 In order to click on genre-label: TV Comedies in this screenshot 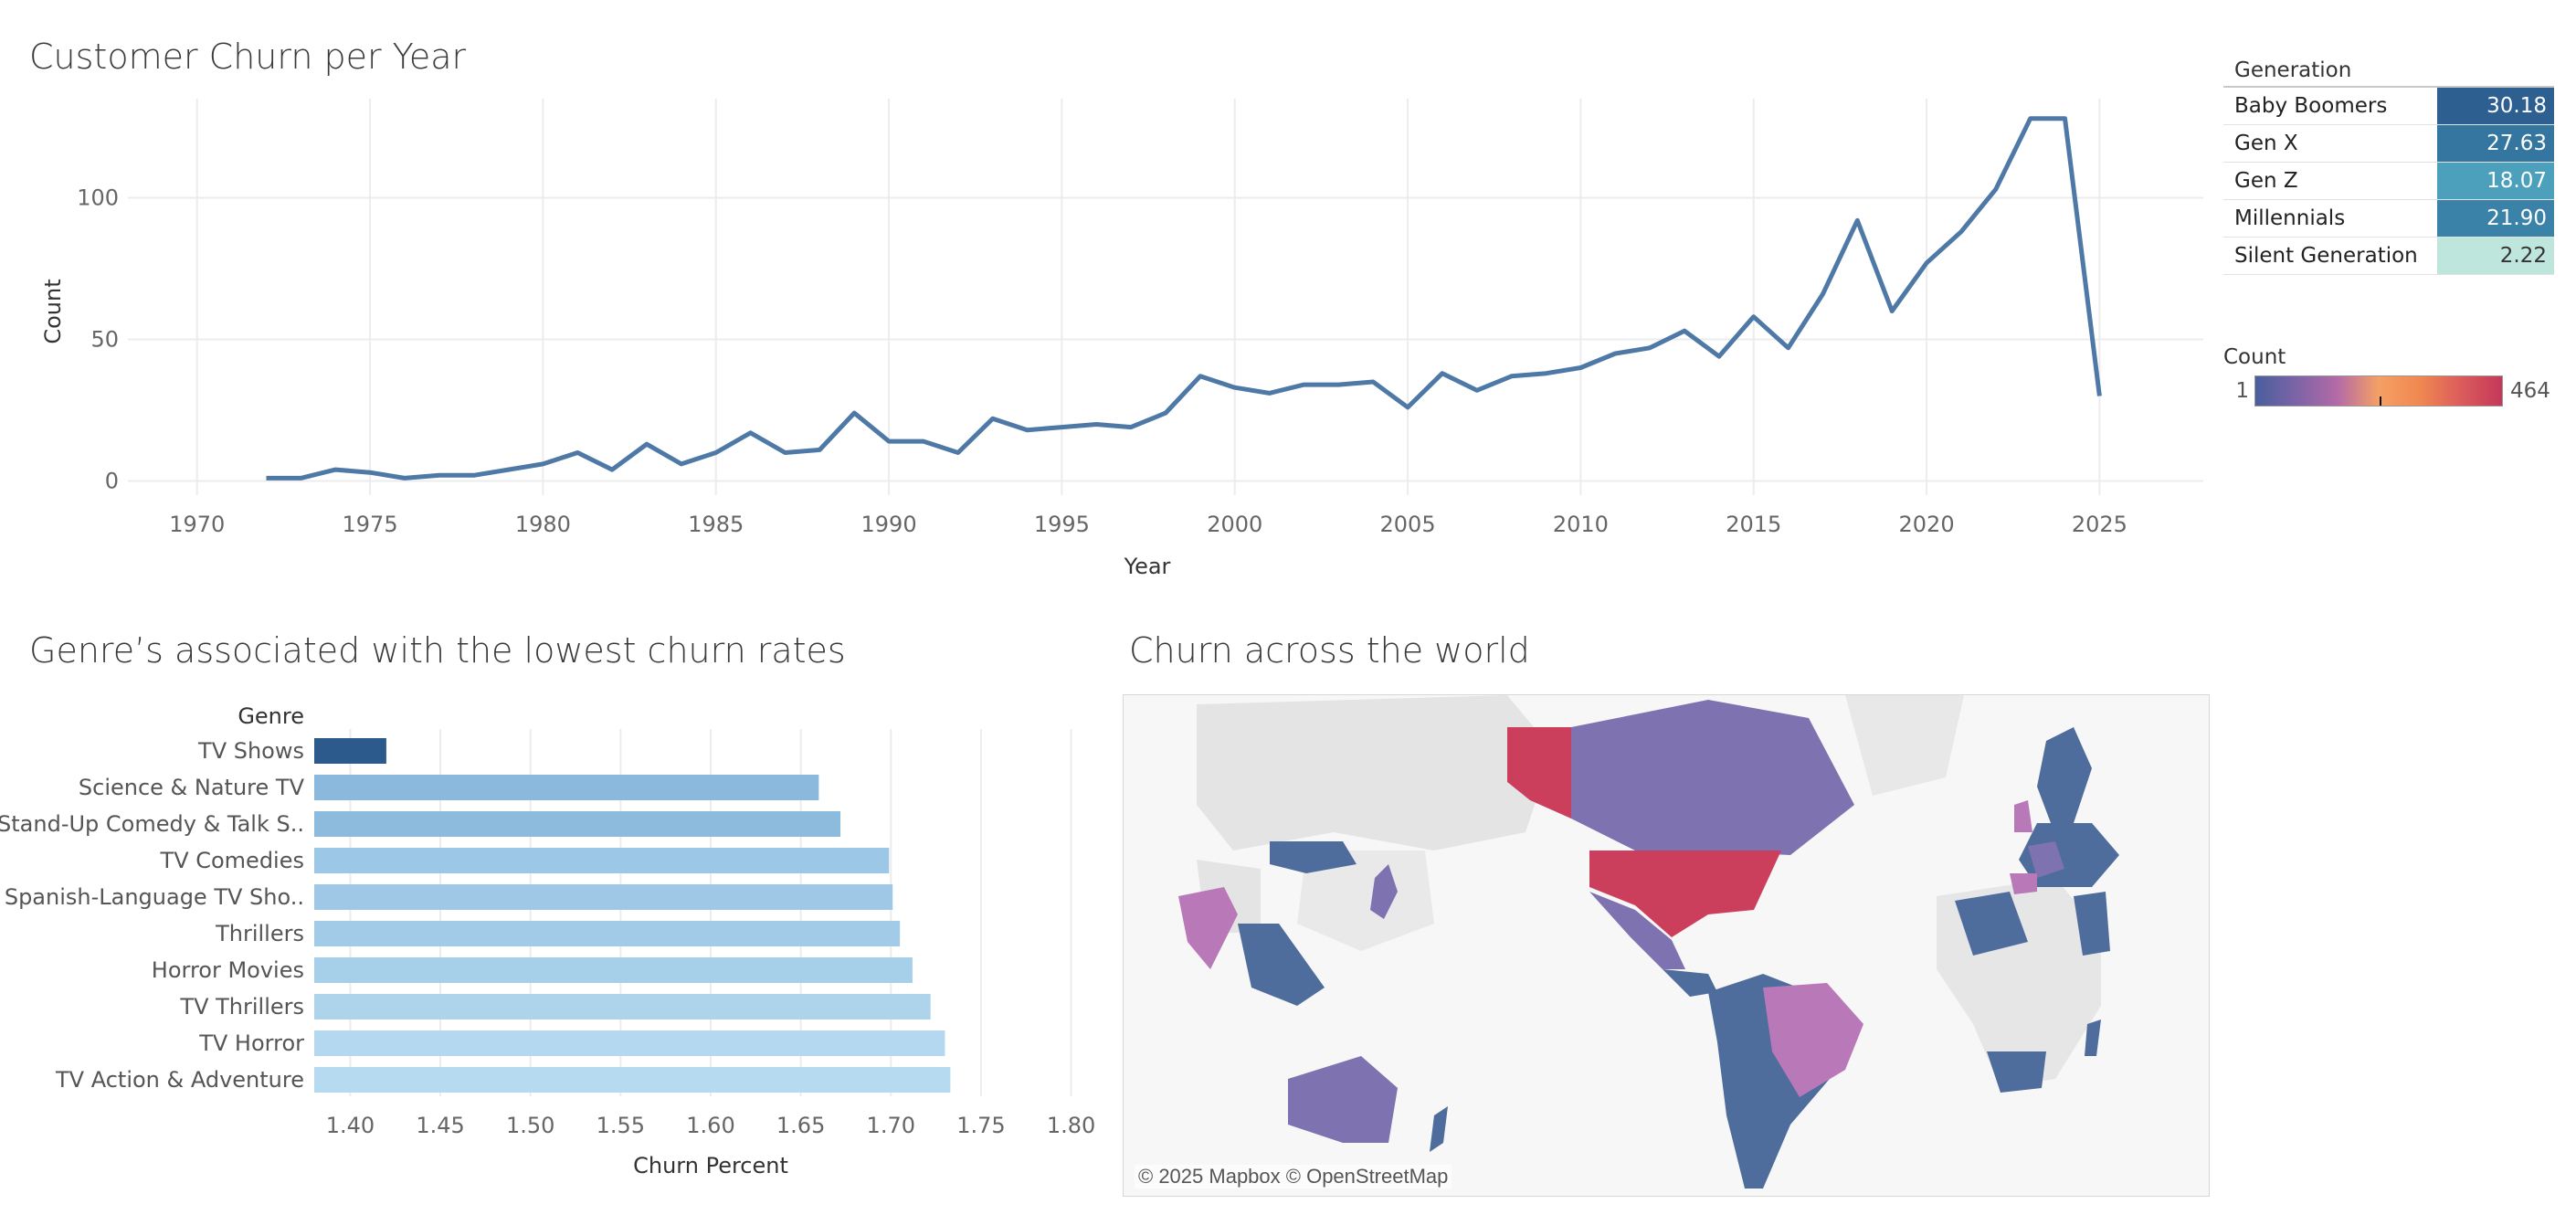, I will do `click(232, 860)`.